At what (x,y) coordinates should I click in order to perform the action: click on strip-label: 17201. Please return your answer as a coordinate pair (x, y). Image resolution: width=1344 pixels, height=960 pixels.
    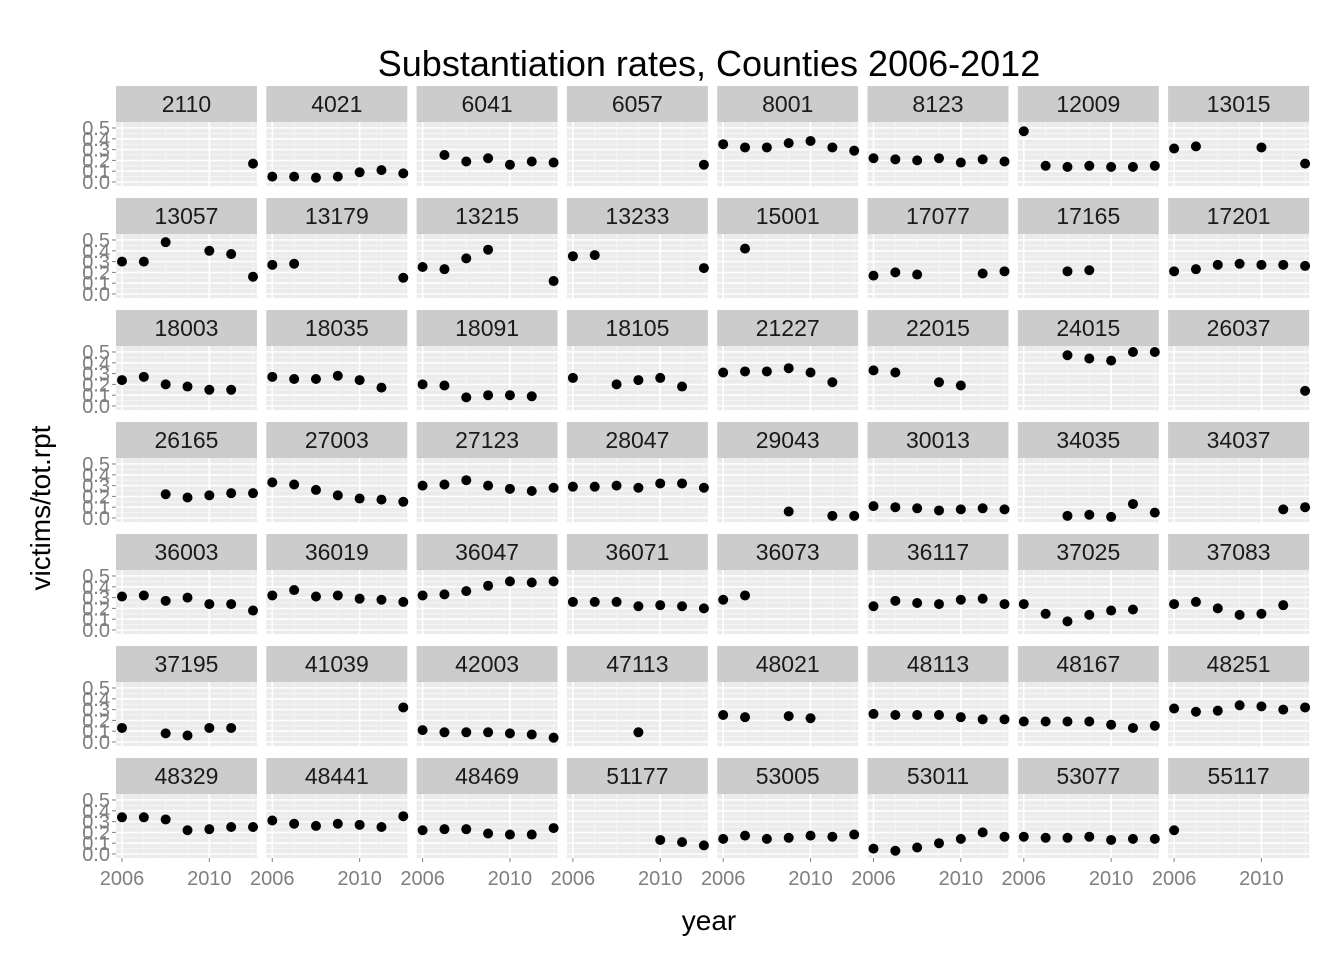
    Looking at the image, I should click on (1239, 216).